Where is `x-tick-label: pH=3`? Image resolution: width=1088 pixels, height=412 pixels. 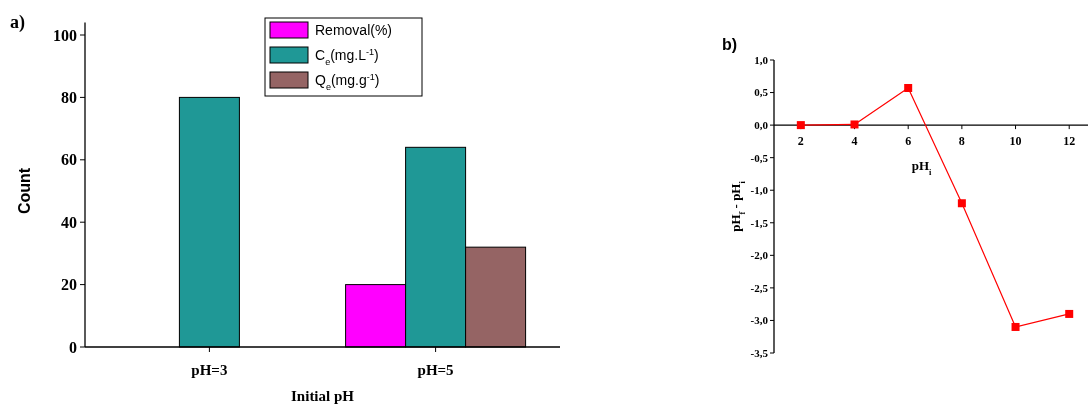 x-tick-label: pH=3 is located at coordinates (209, 370).